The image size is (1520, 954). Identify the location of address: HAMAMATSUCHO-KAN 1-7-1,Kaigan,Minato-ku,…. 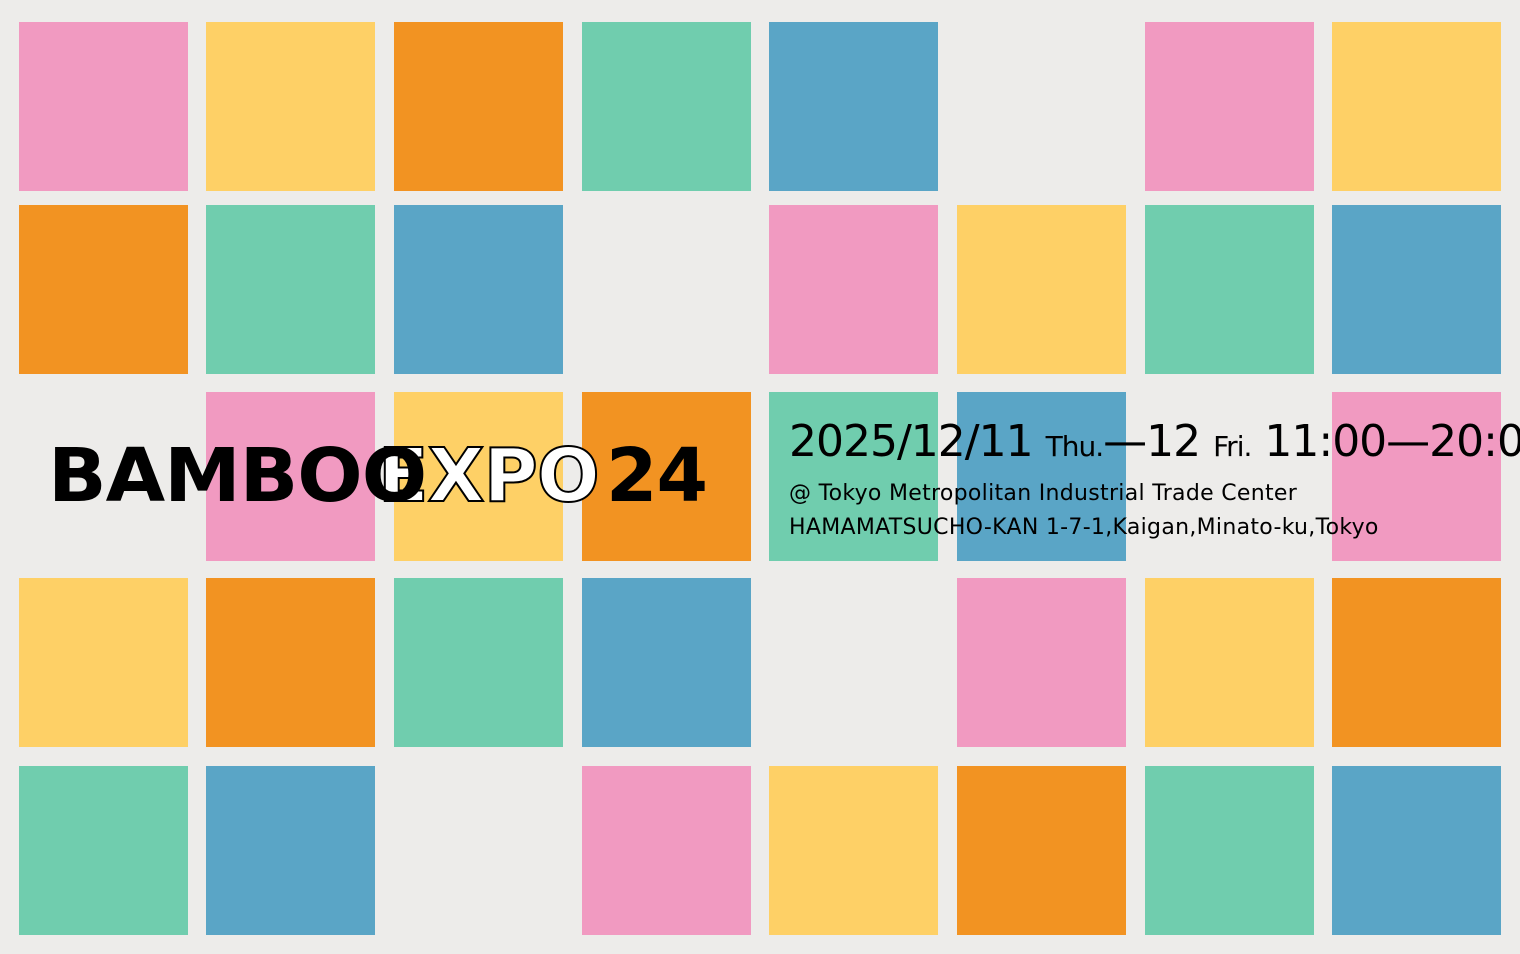
(1084, 527).